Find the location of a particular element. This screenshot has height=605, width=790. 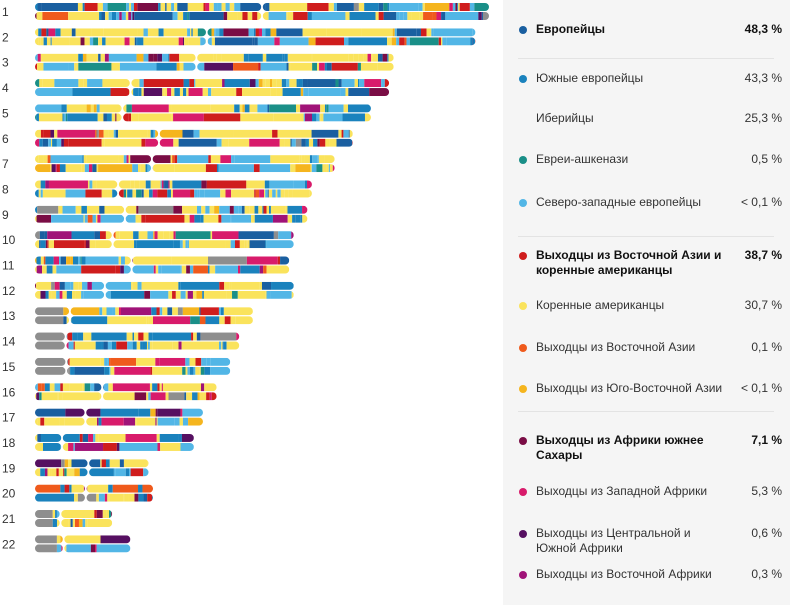

chromosome-strand is located at coordinates (119, 421).